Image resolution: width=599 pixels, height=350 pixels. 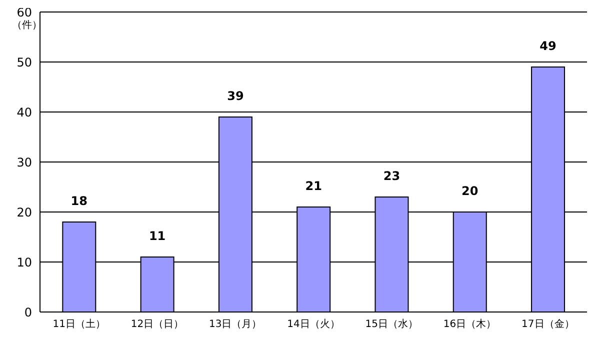 What do you see at coordinates (24, 212) in the screenshot?
I see `y-tick-label: 20` at bounding box center [24, 212].